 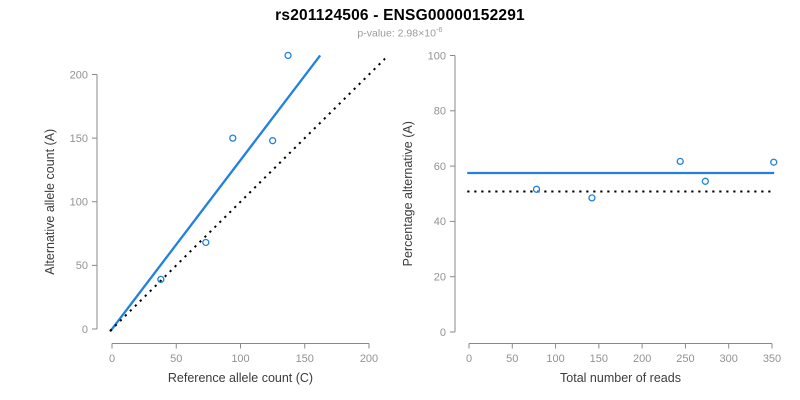 What do you see at coordinates (396, 33) in the screenshot?
I see `p-value-text: p-value: 2.98×10` at bounding box center [396, 33].